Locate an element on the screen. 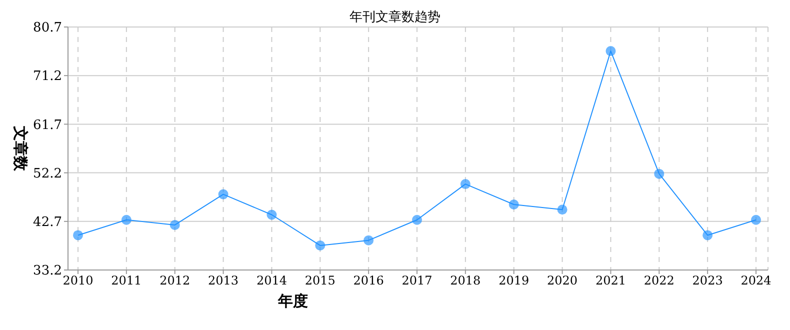  x-tick-label: 2016 is located at coordinates (368, 281).